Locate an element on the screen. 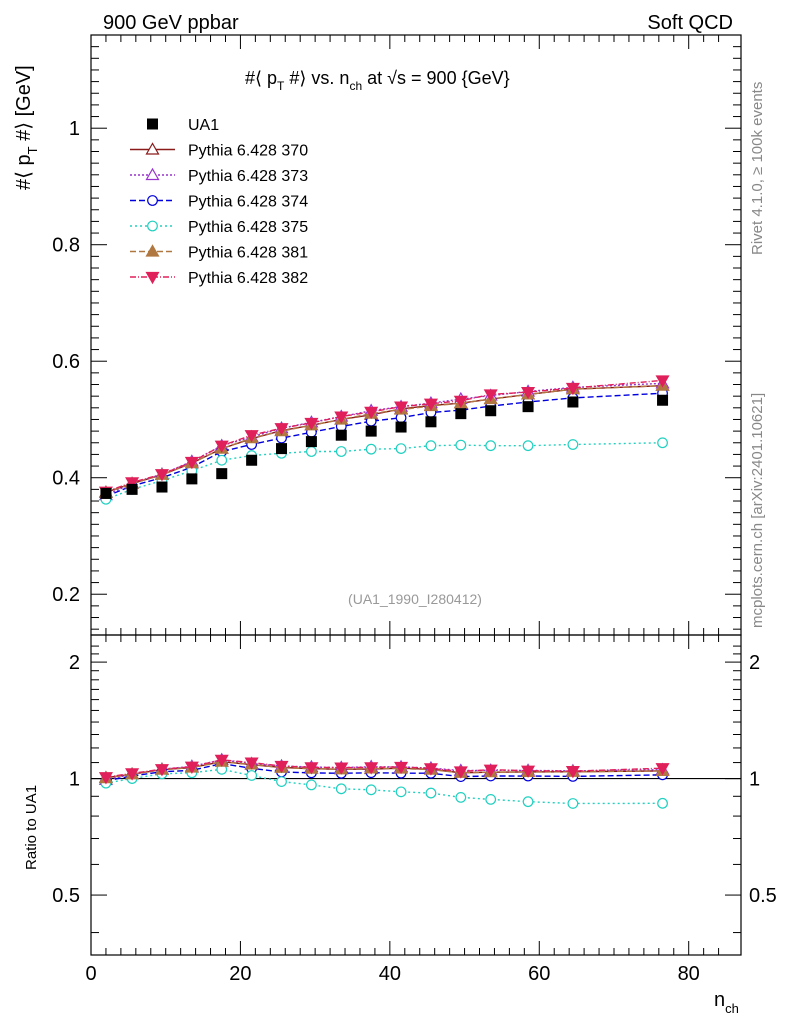 Image resolution: width=786 pixels, height=1024 pixels. x-axis-label: nch is located at coordinates (726, 1002).